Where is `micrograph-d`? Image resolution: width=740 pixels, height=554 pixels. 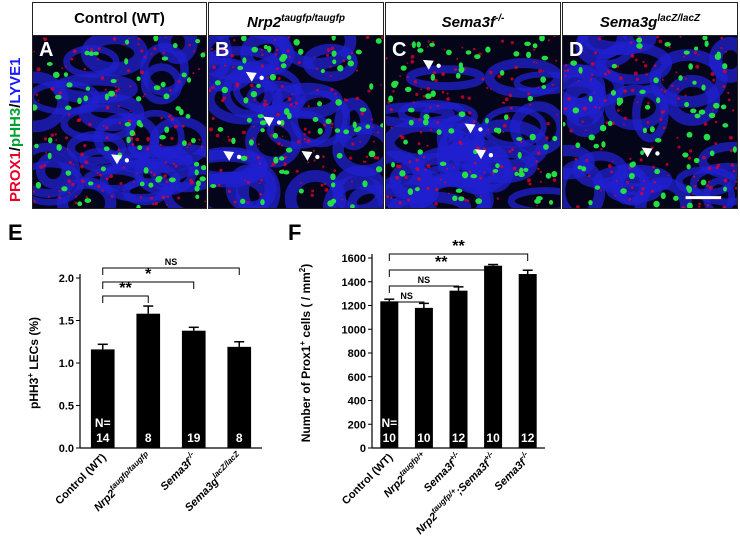
micrograph-d is located at coordinates (650, 122).